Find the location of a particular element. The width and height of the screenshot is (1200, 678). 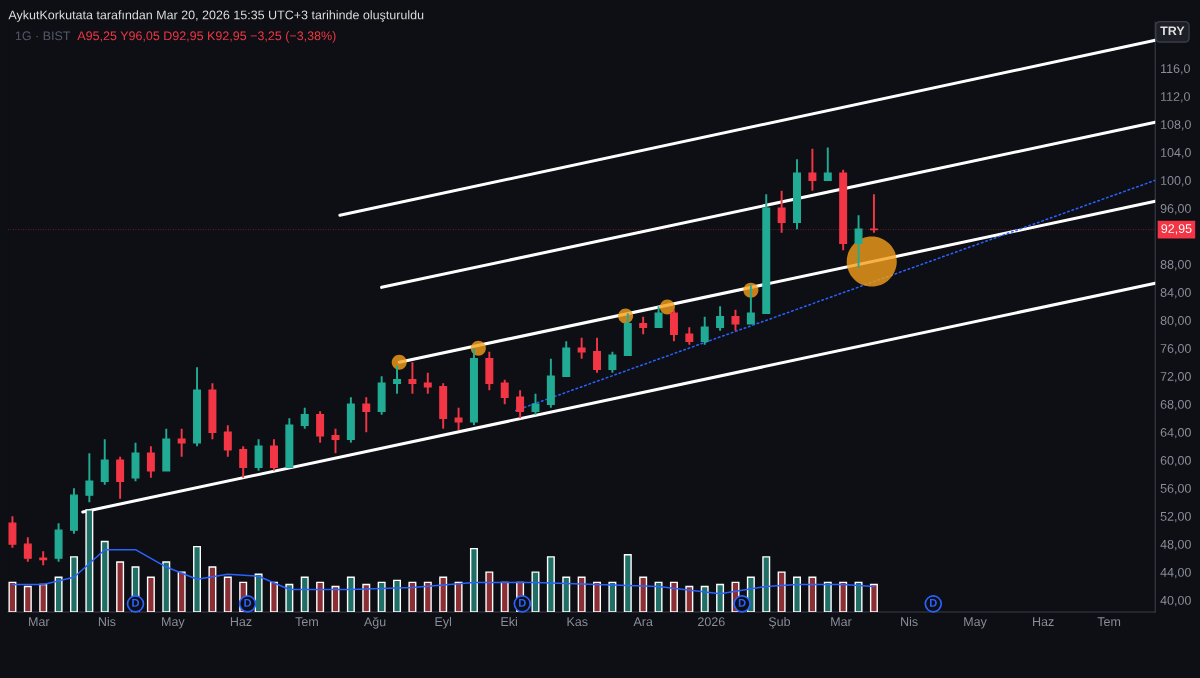

y-tick-label: 64,00 is located at coordinates (1175, 433).